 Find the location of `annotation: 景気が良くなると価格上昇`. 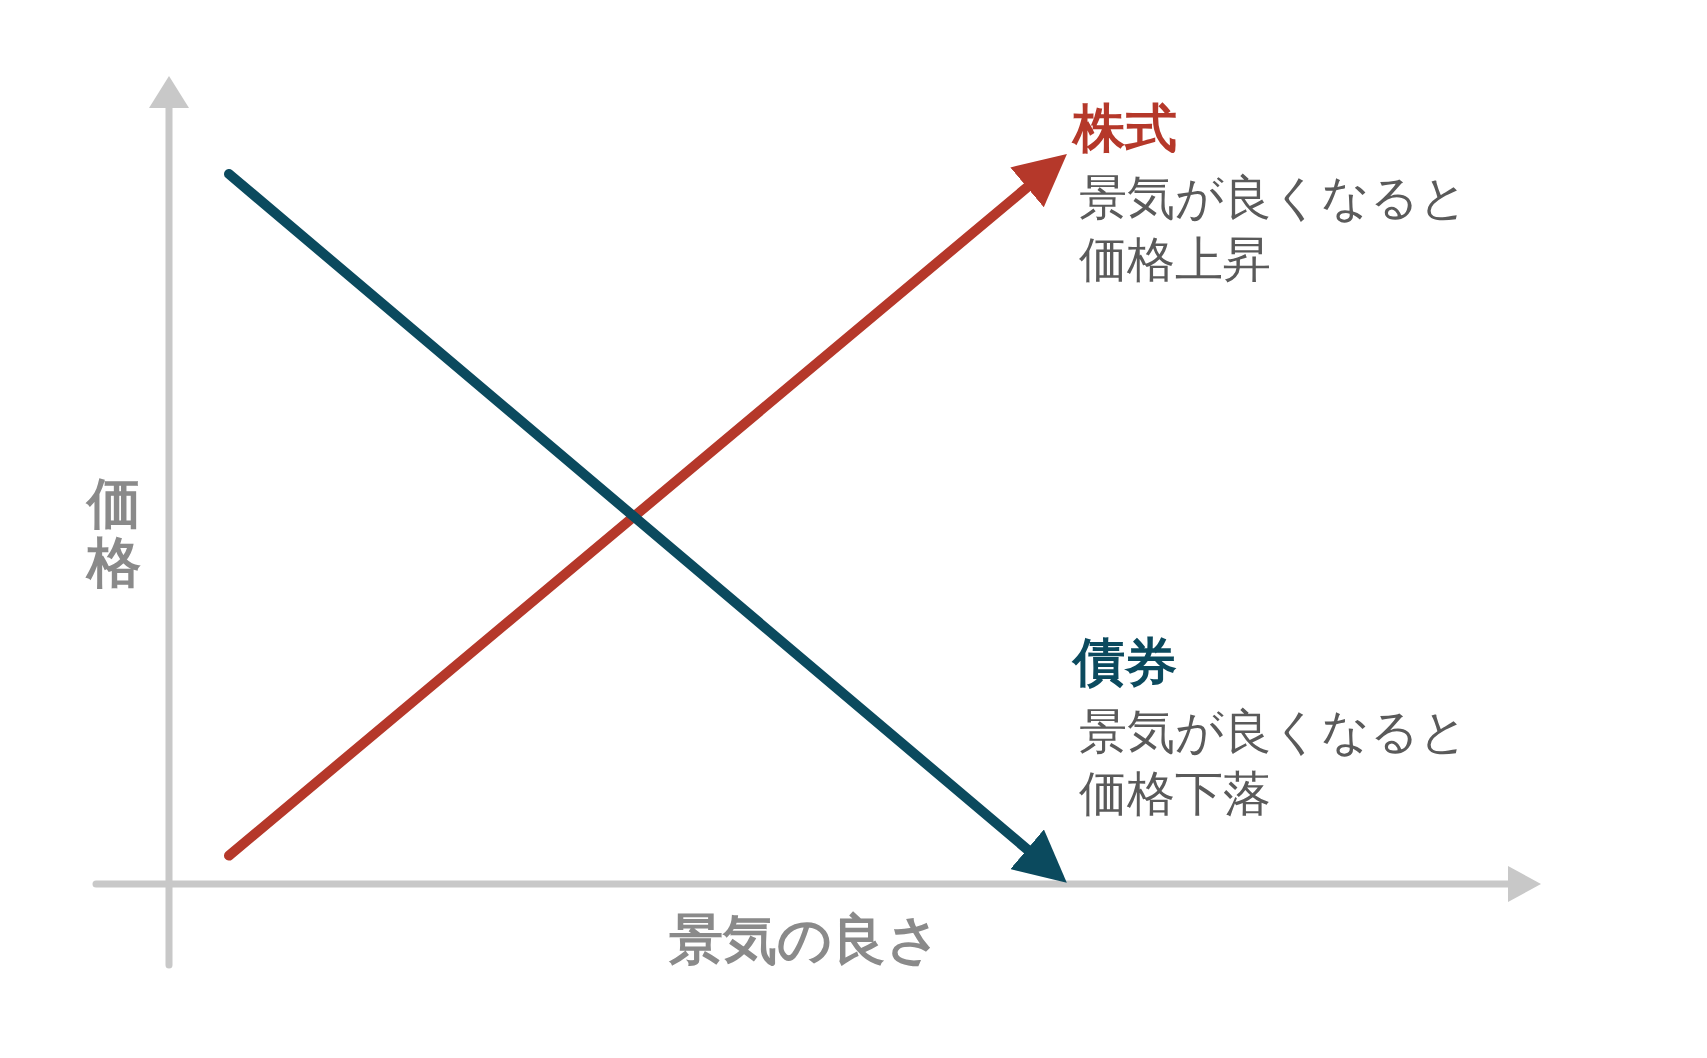

annotation: 景気が良くなると価格上昇 is located at coordinates (1274, 229).